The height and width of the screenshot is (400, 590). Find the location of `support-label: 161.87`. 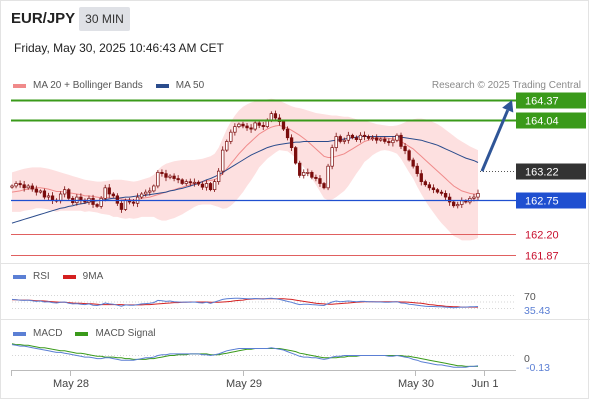

support-label: 161.87 is located at coordinates (542, 257).